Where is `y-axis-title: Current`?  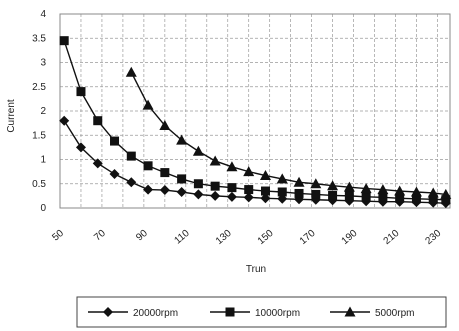 y-axis-title: Current is located at coordinates (11, 116).